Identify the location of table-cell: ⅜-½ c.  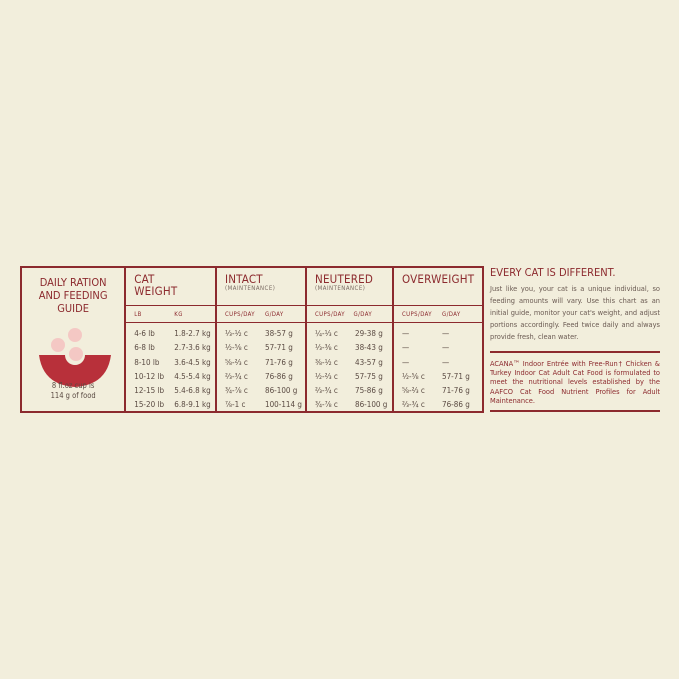
(326, 362).